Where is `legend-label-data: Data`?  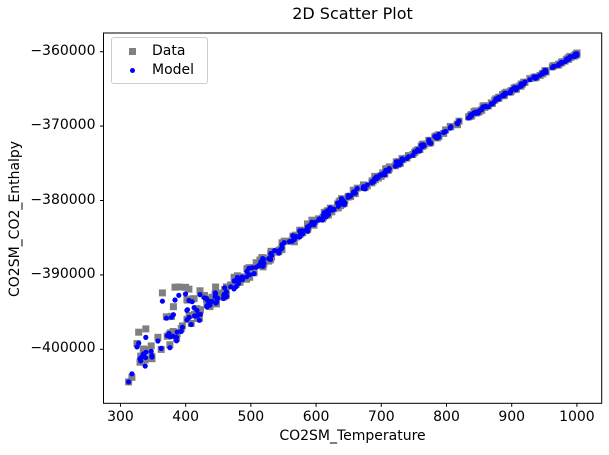
legend-label-data: Data is located at coordinates (169, 51).